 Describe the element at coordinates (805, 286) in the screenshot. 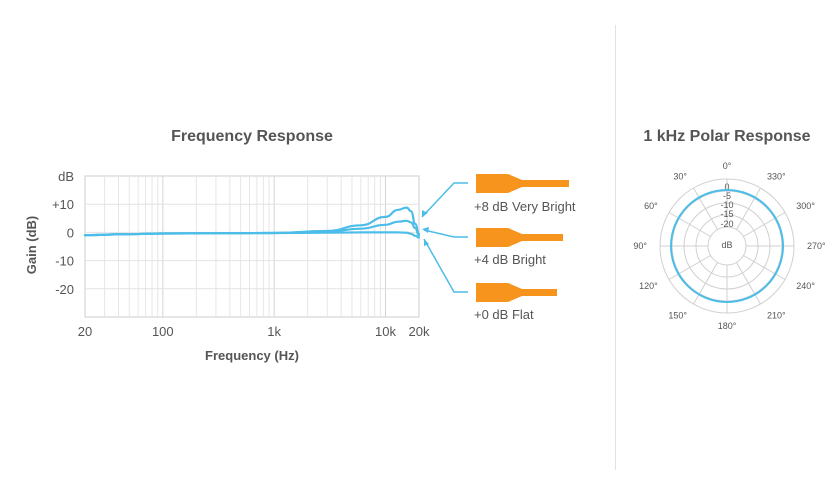

I see `angle-label: 240°` at that location.